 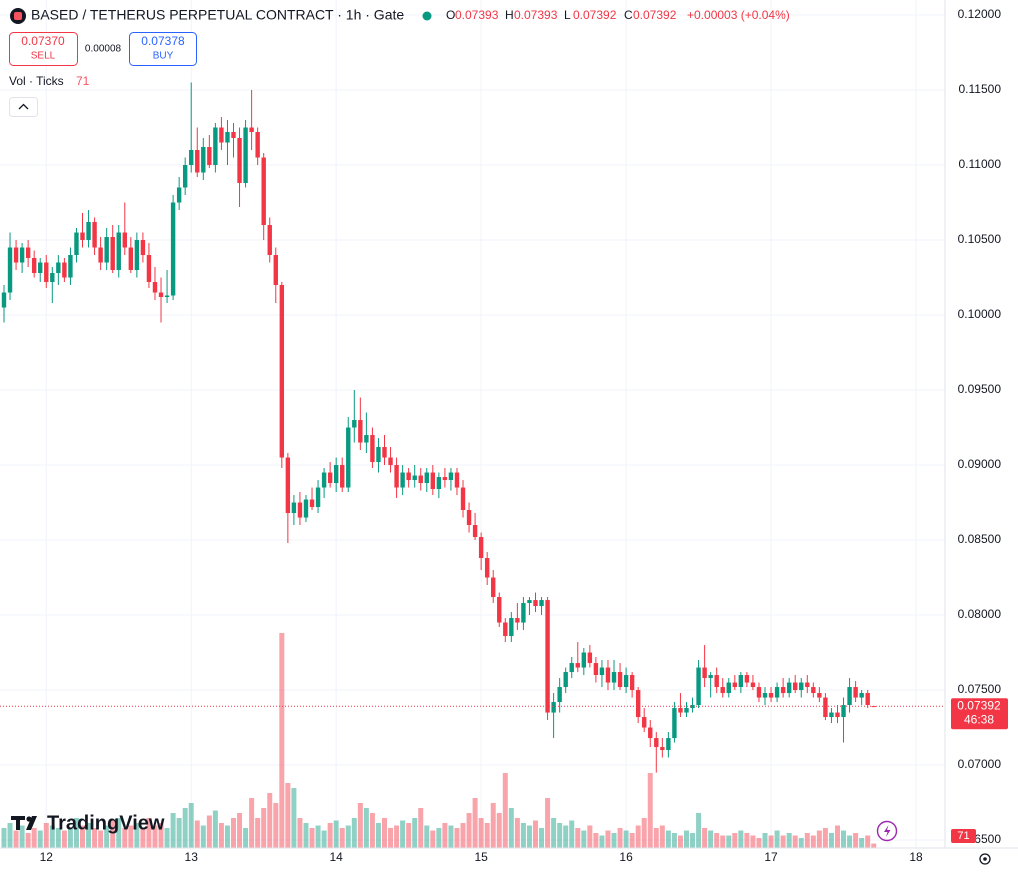 What do you see at coordinates (43, 49) in the screenshot?
I see `sell-button` at bounding box center [43, 49].